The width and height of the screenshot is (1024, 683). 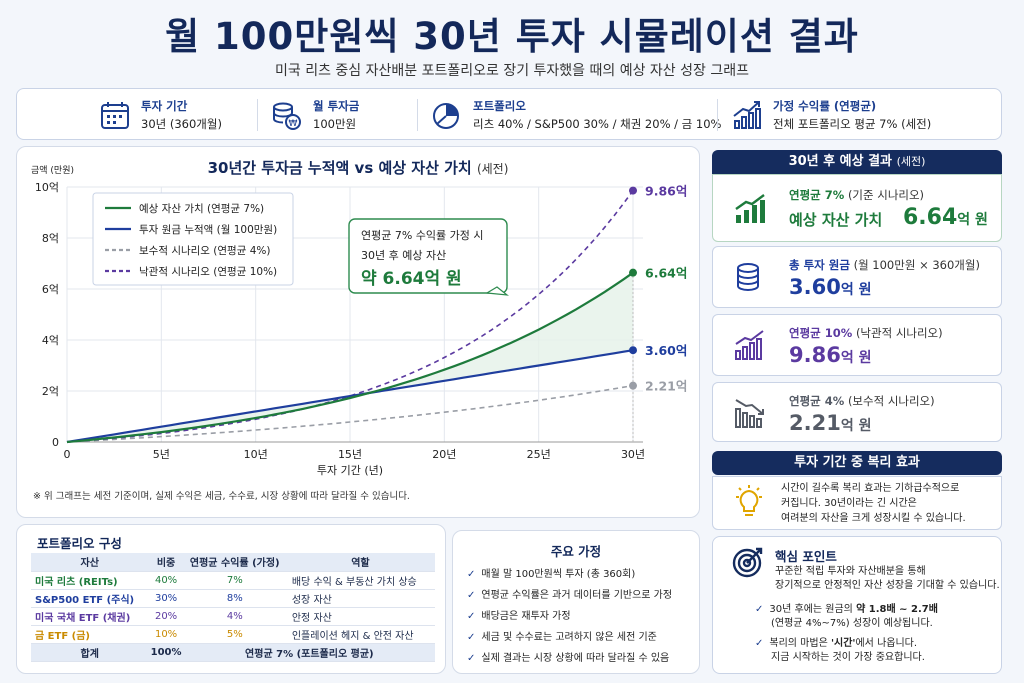 I want to click on y-tick-label: 10억, so click(x=47, y=187).